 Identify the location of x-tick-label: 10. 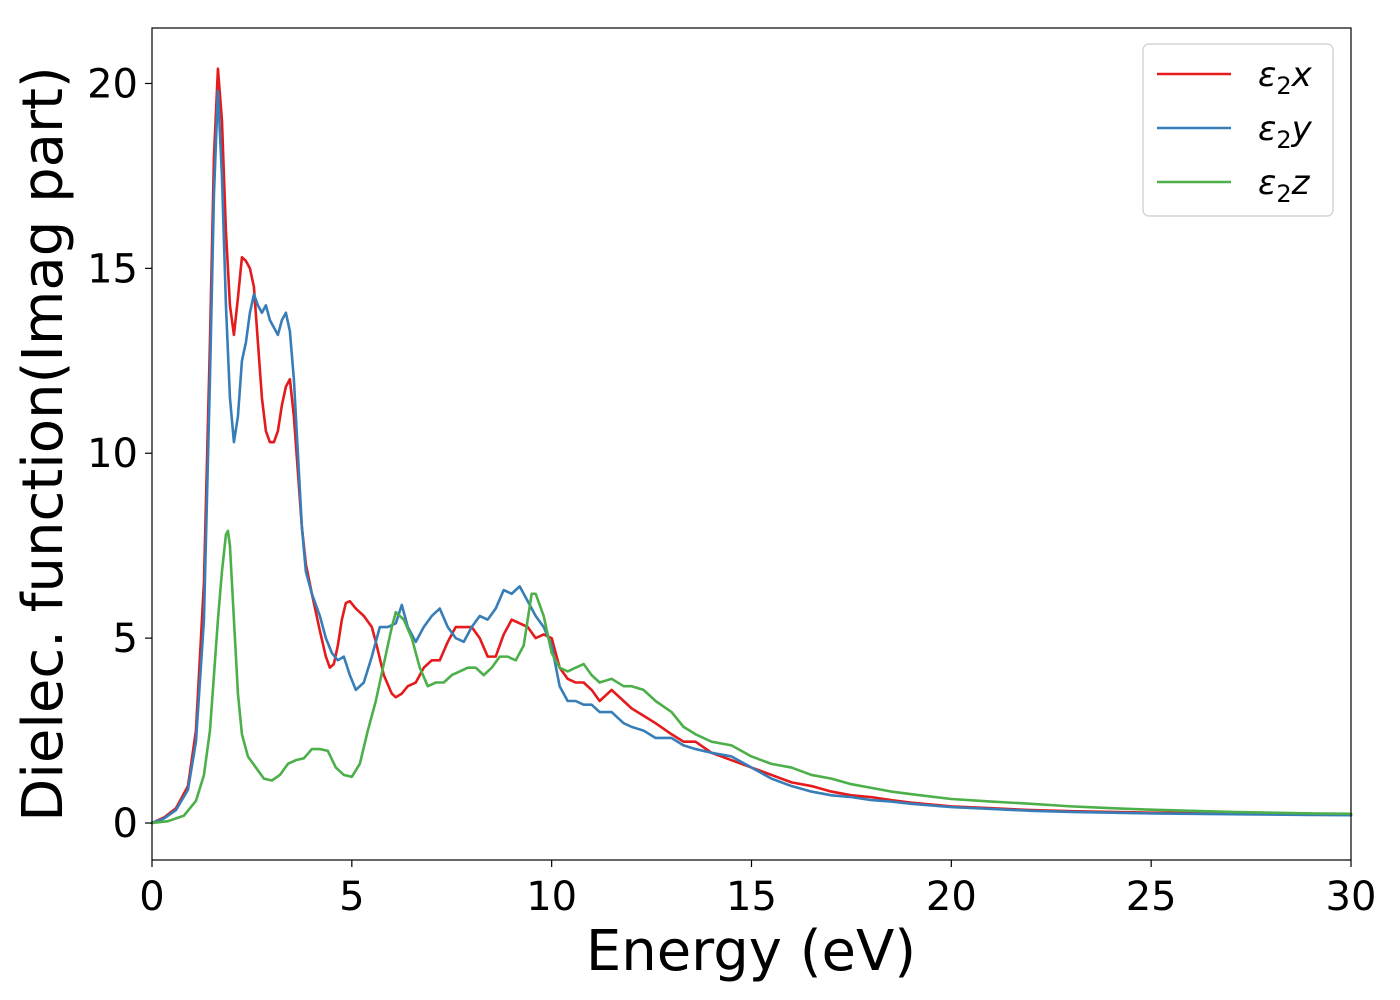
(551, 897).